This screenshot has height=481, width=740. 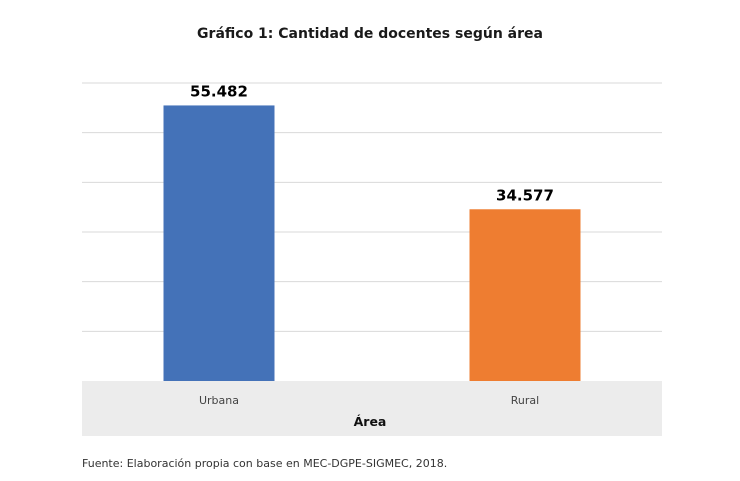 I want to click on data-label: 34.577, so click(x=525, y=195).